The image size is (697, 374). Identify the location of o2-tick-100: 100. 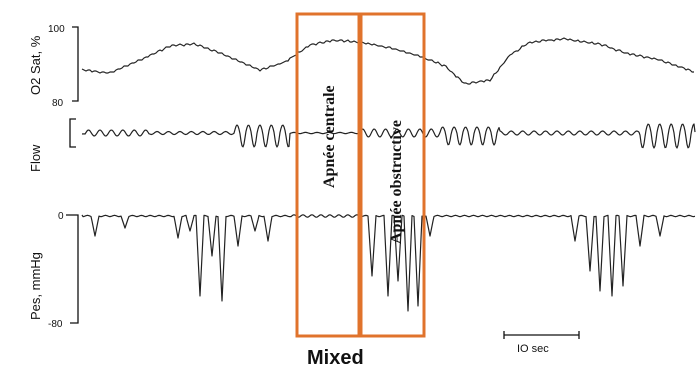
(56, 29).